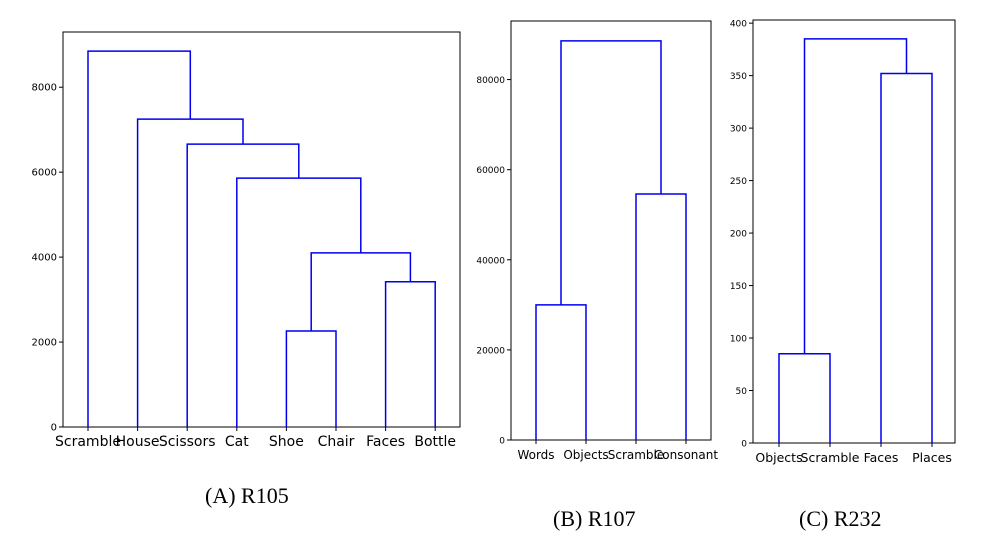 This screenshot has height=549, width=991. What do you see at coordinates (881, 457) in the screenshot?
I see `panel-c-leaf-label: Faces` at bounding box center [881, 457].